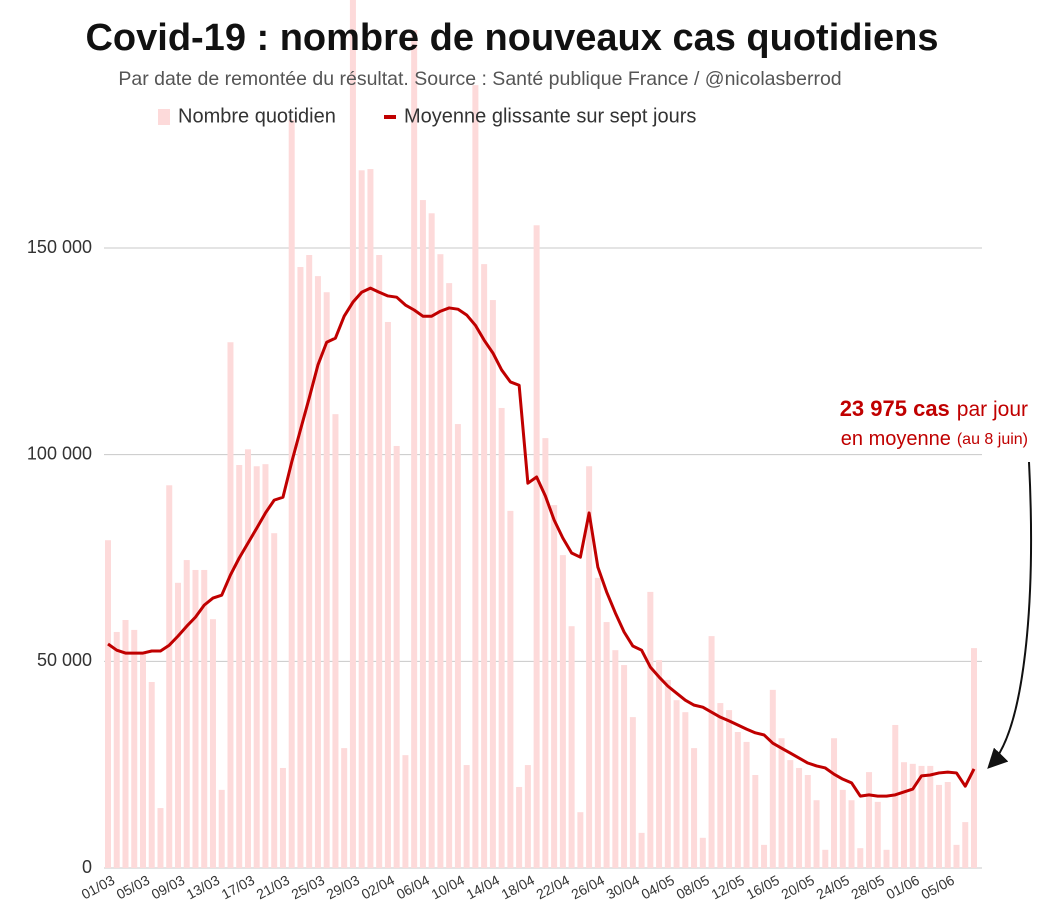  What do you see at coordinates (164, 117) in the screenshot?
I see `legend-swatch` at bounding box center [164, 117].